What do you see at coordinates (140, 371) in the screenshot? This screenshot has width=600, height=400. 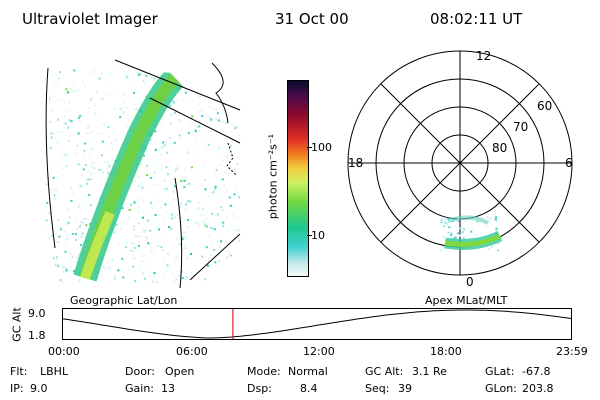 I see `info-door-label: Door:` at bounding box center [140, 371].